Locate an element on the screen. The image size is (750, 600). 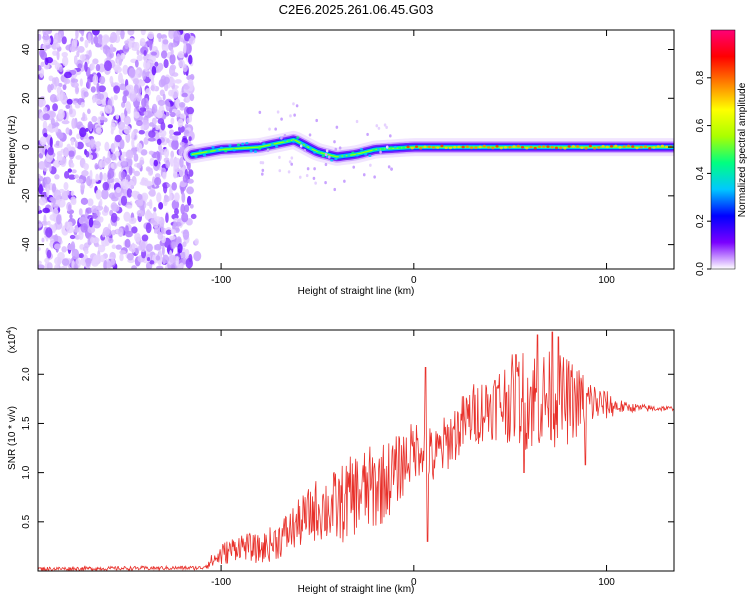
spectrogram-y-tick-label: 0 is located at coordinates (26, 147).